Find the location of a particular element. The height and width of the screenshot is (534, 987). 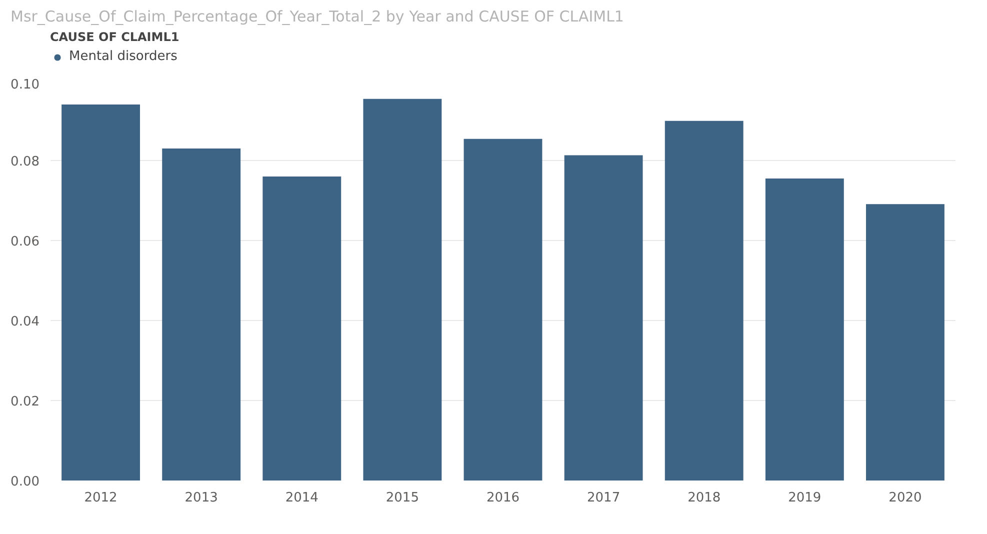

x-tick-label: 2019 is located at coordinates (805, 498).